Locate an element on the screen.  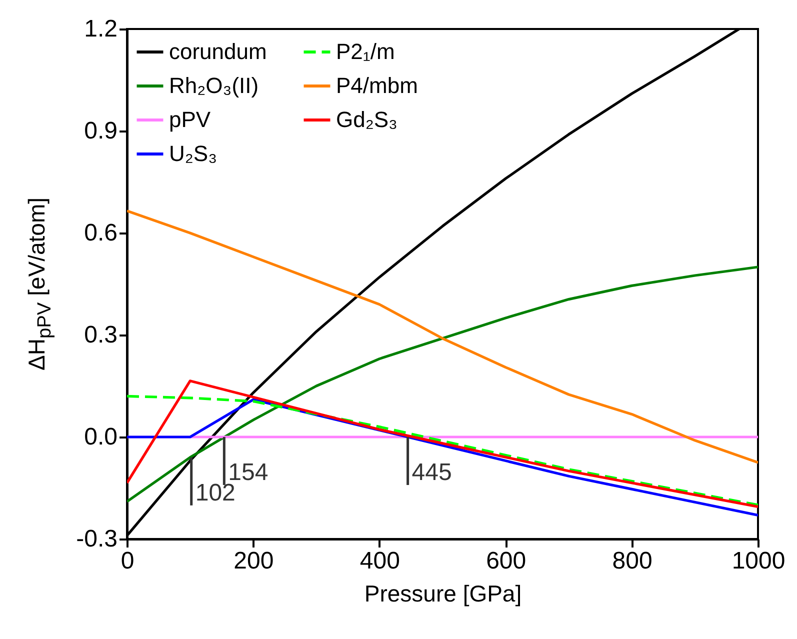
x-axis-title: Pressure [GPa] is located at coordinates (443, 593).